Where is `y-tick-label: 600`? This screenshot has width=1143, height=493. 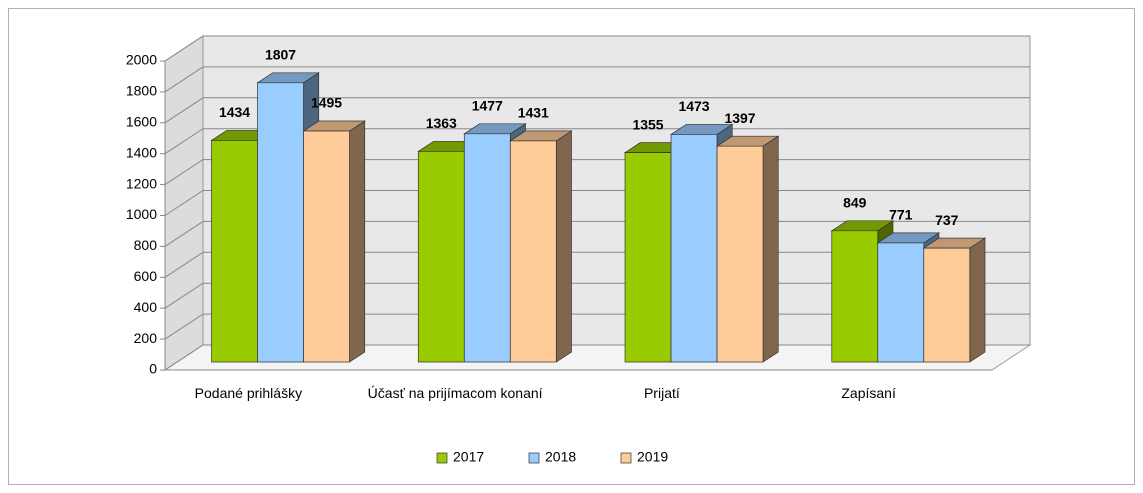 y-tick-label: 600 is located at coordinates (146, 276).